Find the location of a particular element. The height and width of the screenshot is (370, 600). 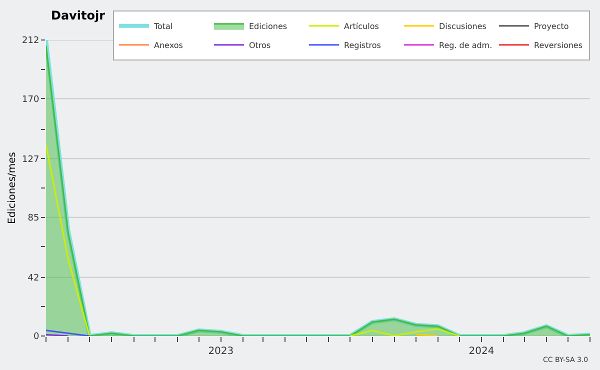

x-tick-label: 2023 is located at coordinates (221, 351).